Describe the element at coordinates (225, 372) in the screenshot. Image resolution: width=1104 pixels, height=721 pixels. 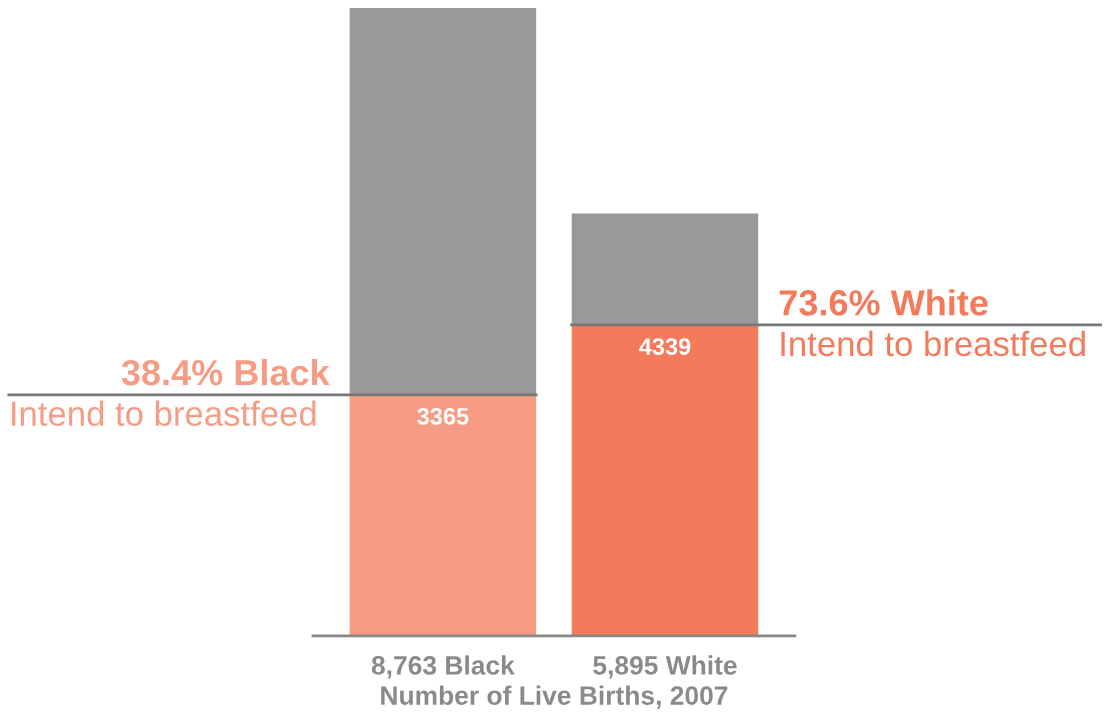
I see `ref-line-label: 38.4% Black` at that location.